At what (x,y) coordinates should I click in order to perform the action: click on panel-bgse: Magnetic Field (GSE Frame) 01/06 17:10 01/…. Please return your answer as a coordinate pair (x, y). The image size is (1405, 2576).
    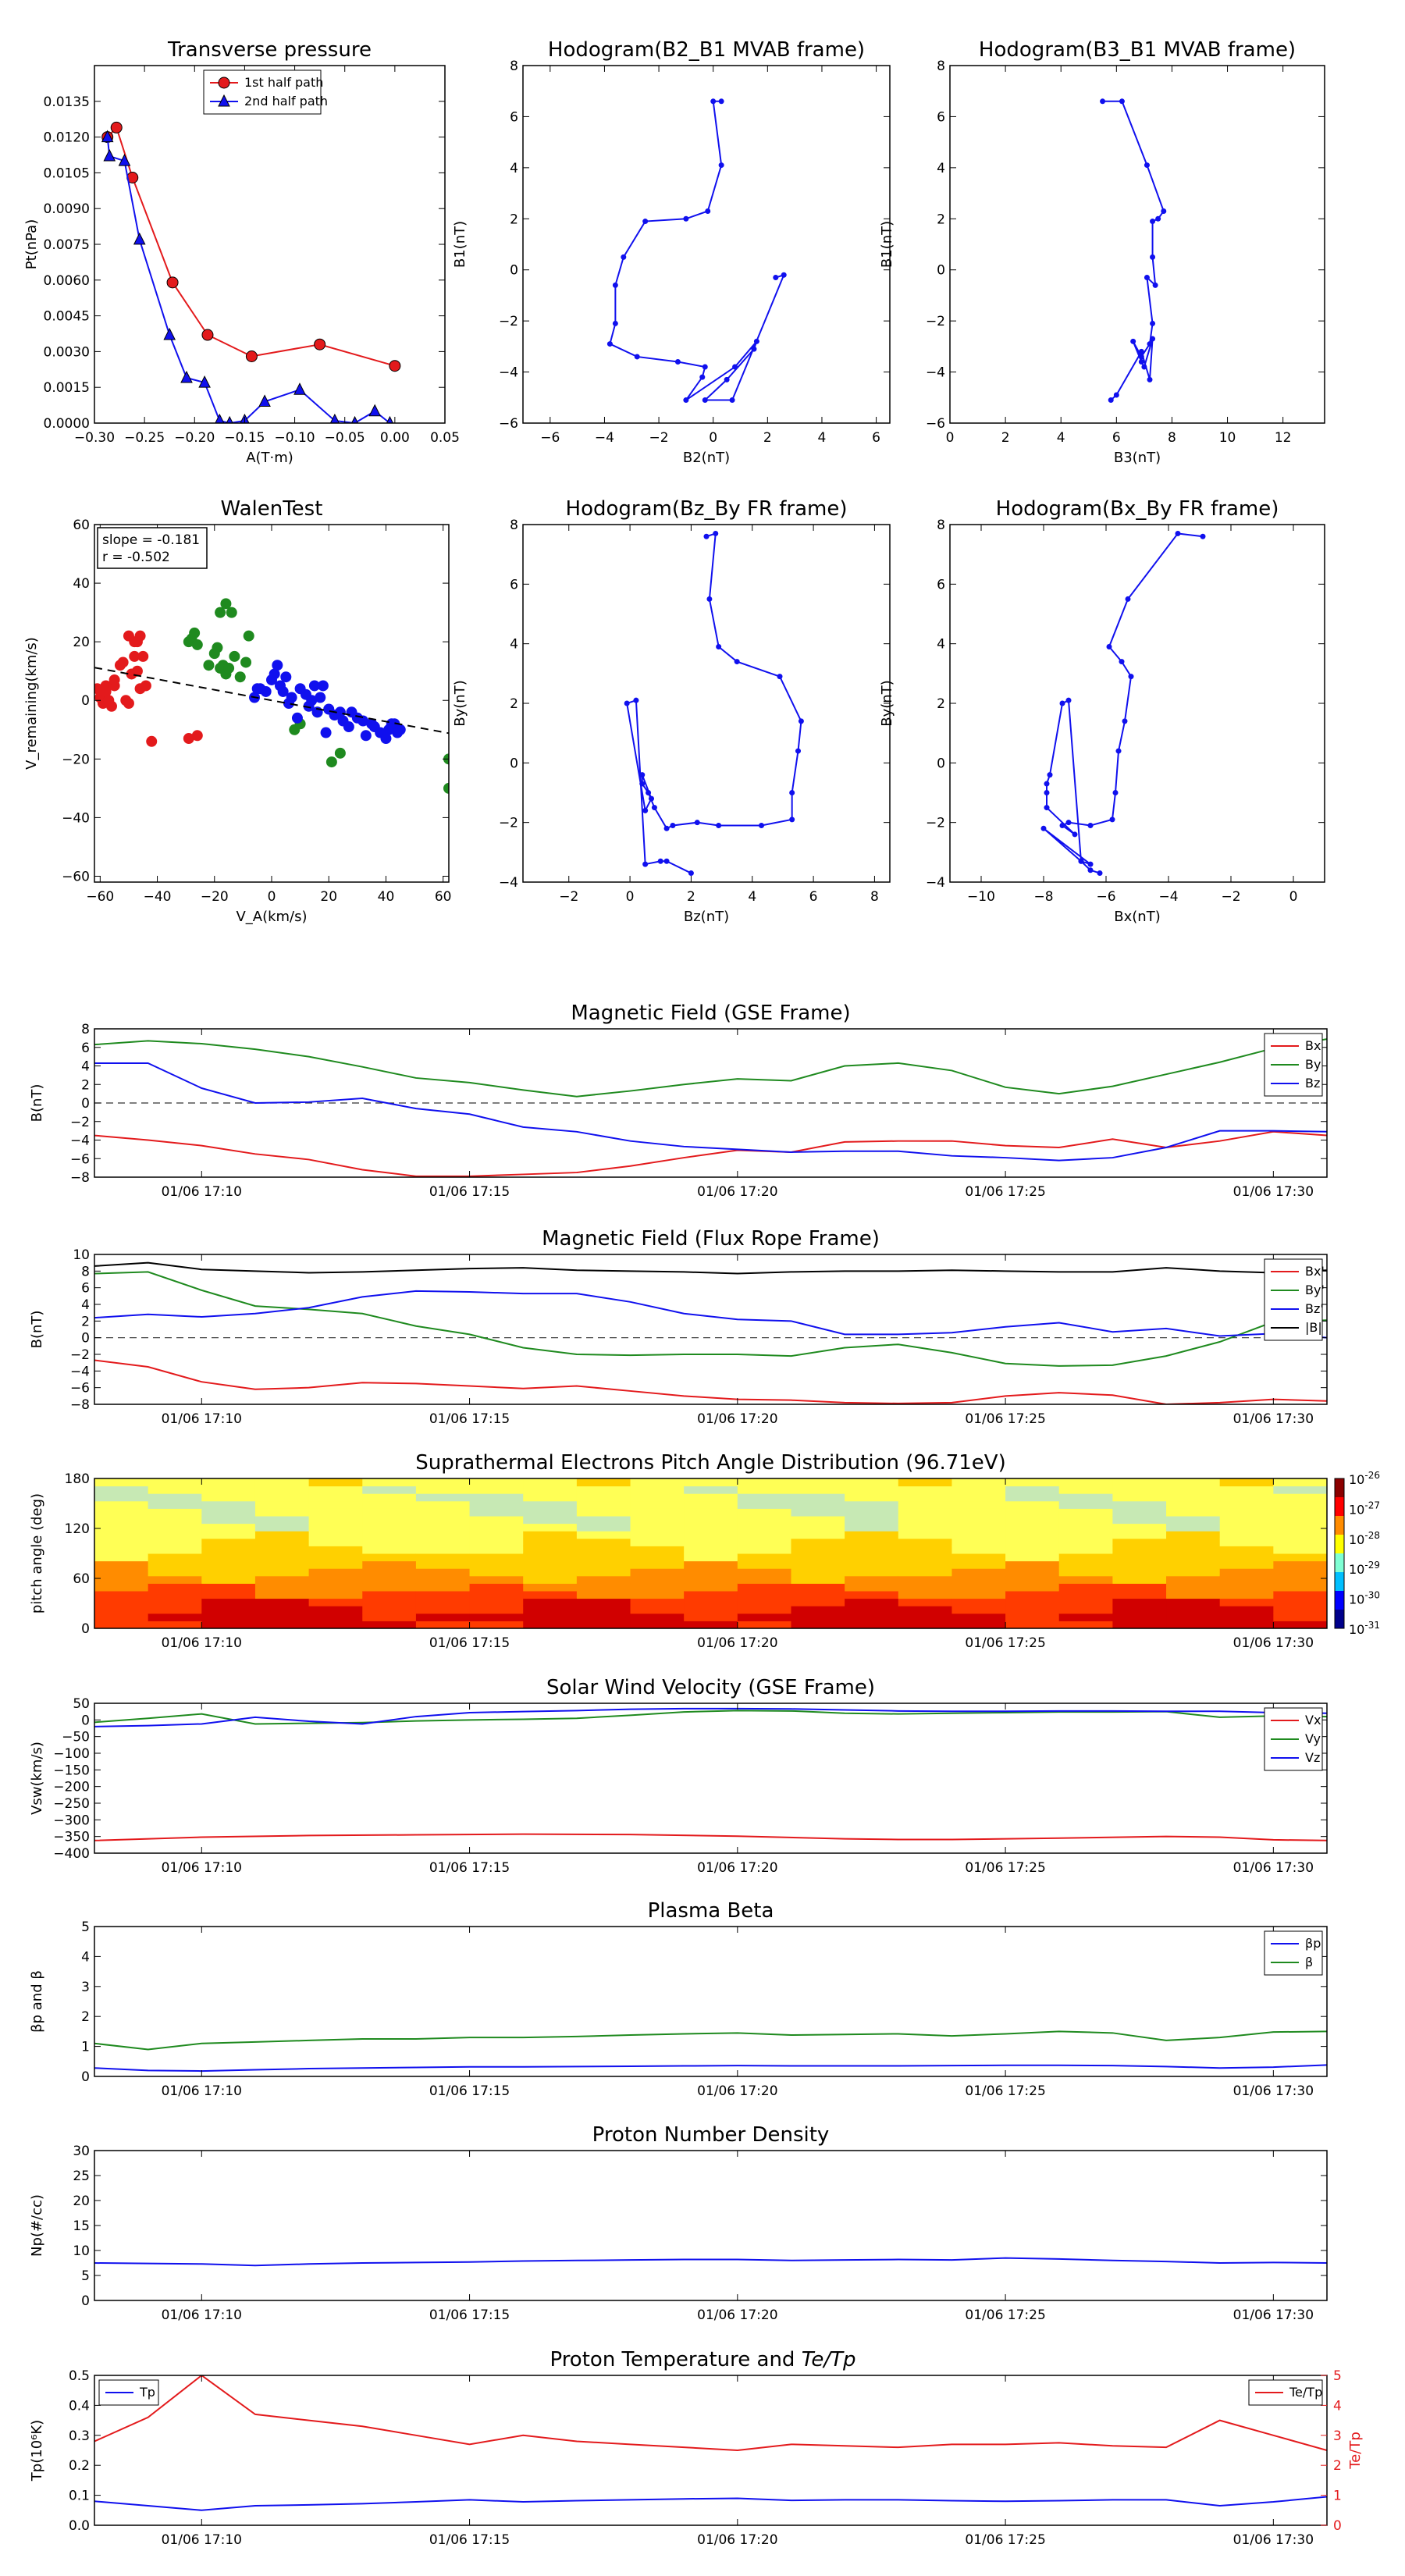
    Looking at the image, I should click on (679, 1101).